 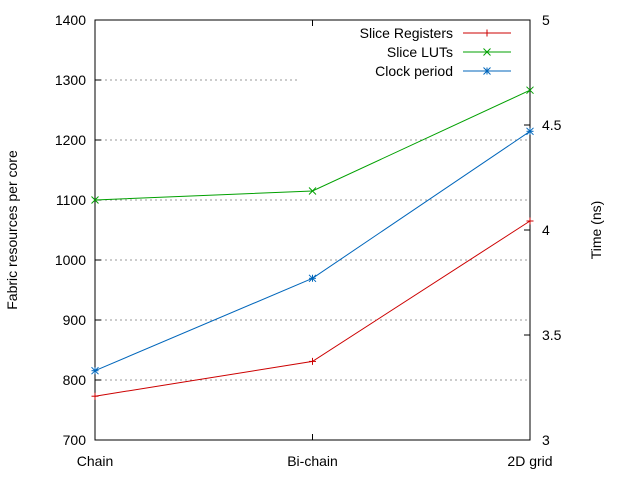 What do you see at coordinates (420, 52) in the screenshot?
I see `legend-label: Slice LUTs` at bounding box center [420, 52].